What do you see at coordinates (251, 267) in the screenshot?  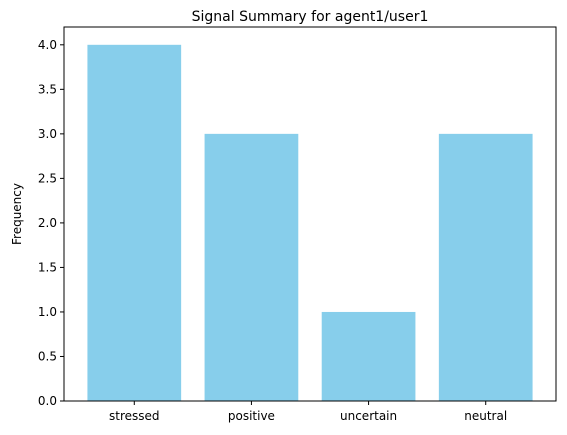 I see `bar-positive` at bounding box center [251, 267].